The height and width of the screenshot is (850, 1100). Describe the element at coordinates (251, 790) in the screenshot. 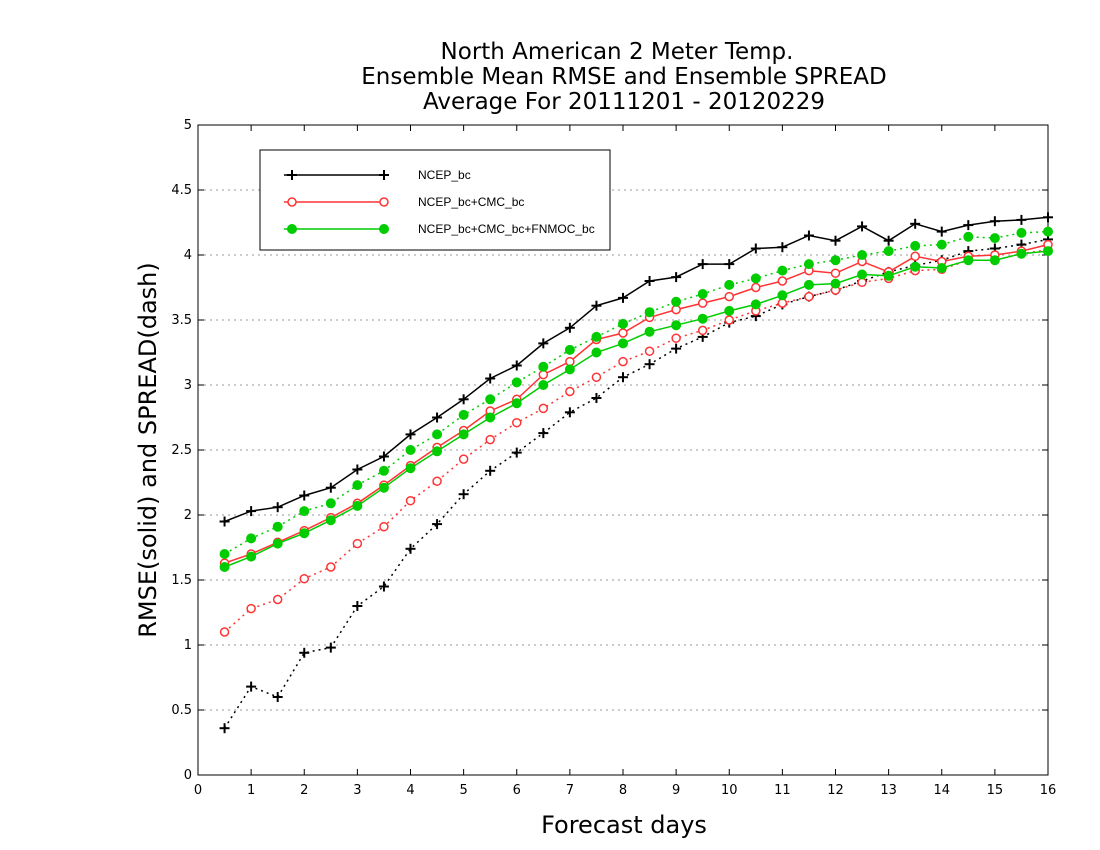

I see `x-tick-label: 1` at that location.